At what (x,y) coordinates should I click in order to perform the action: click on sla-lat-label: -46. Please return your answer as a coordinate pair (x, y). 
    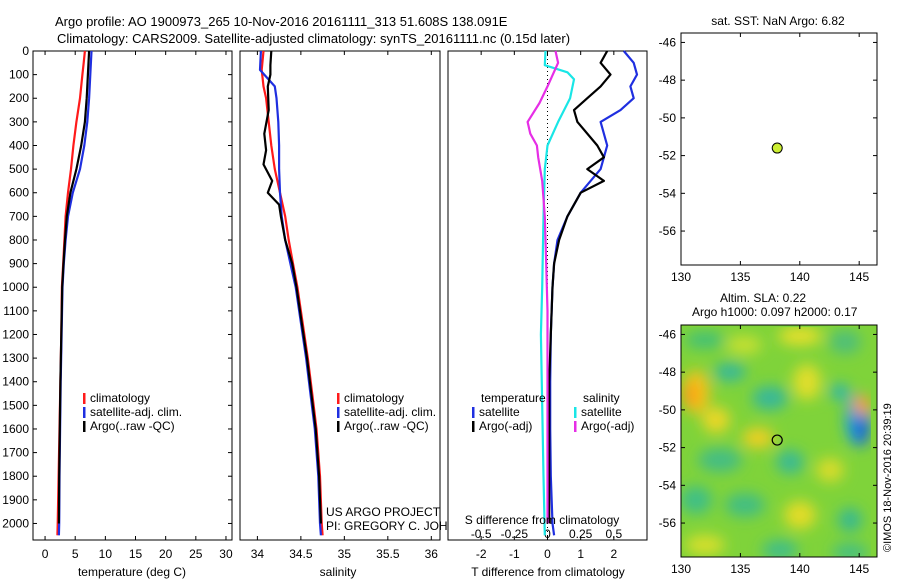
    Looking at the image, I should click on (668, 334).